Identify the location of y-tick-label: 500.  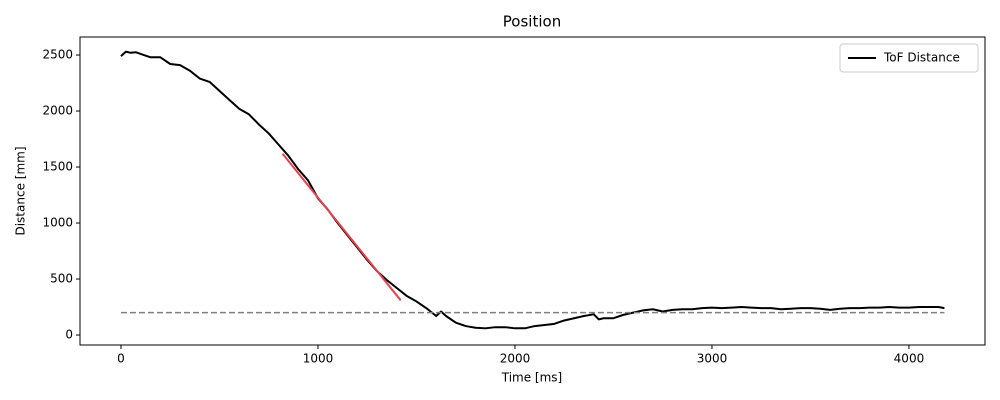
(61, 279).